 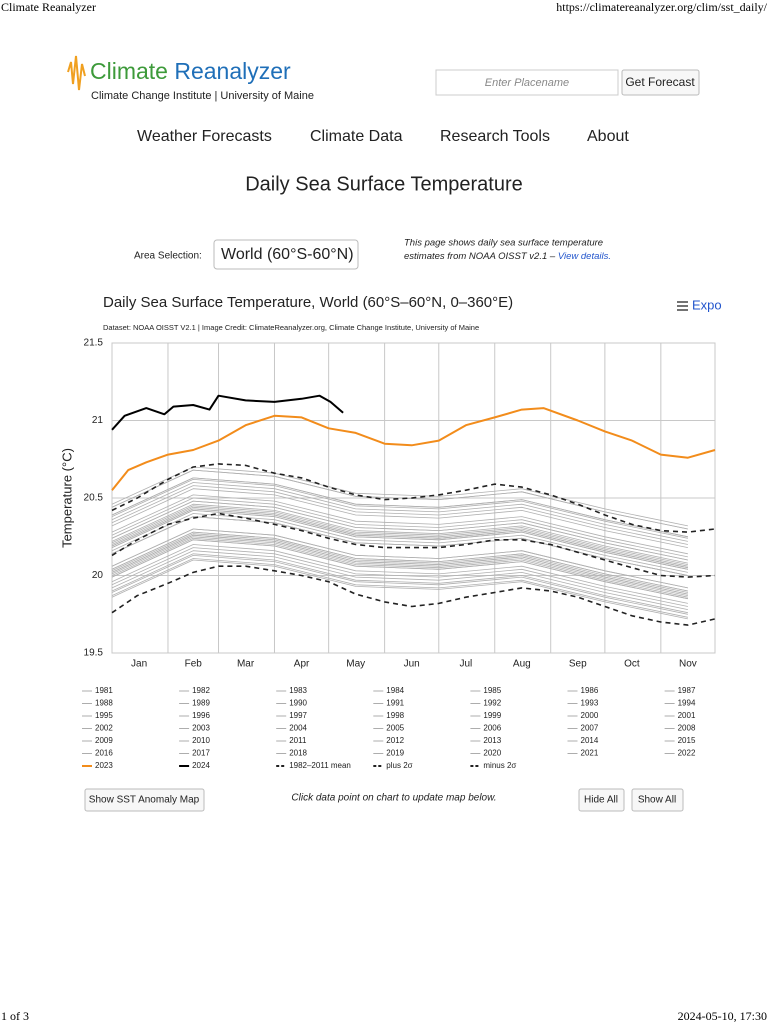 I want to click on legend-label: 2003, so click(x=201, y=728).